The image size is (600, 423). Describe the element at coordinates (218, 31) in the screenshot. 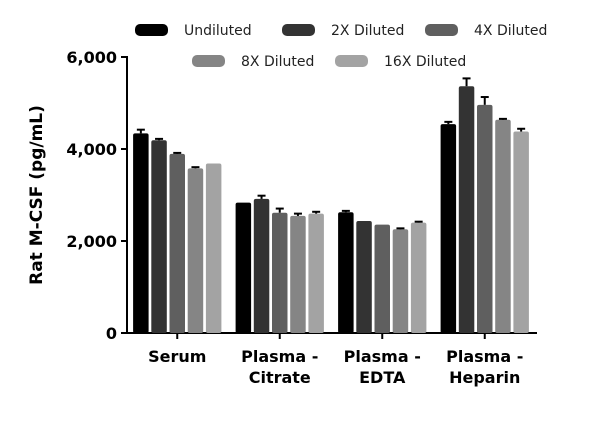

I see `legend-label: Undiluted` at that location.